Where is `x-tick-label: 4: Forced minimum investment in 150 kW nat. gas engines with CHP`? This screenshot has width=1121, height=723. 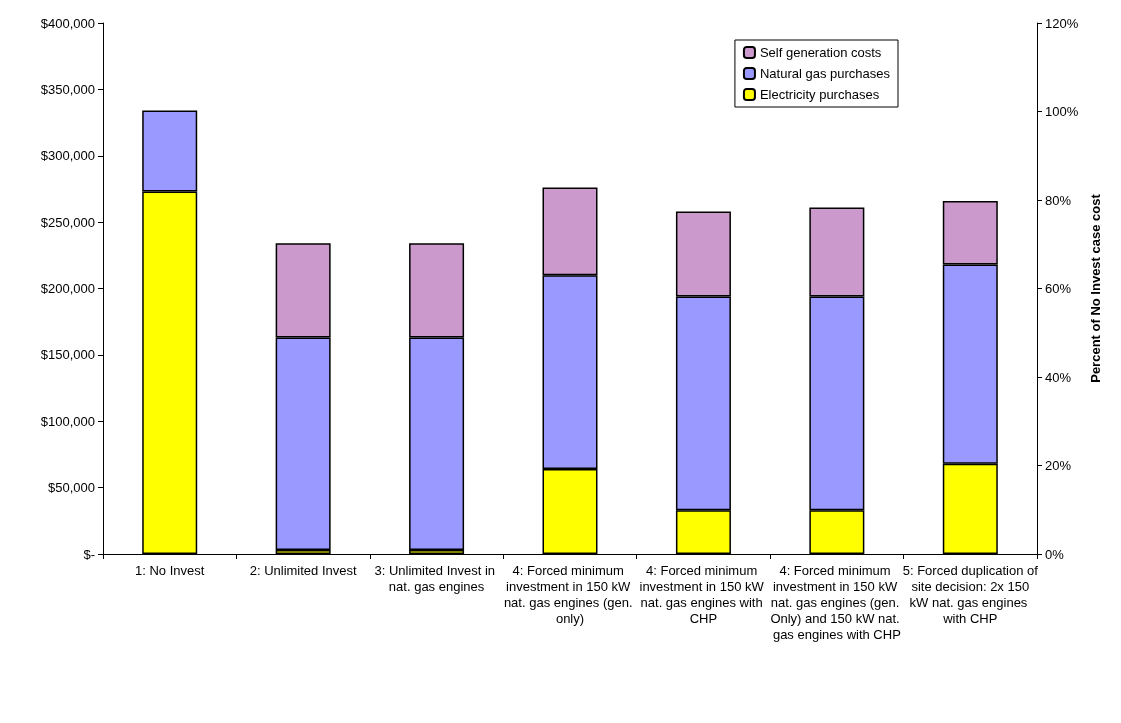 x-tick-label: 4: Forced minimum investment in 150 kW nat. gas engines with CHP is located at coordinates (703, 594).